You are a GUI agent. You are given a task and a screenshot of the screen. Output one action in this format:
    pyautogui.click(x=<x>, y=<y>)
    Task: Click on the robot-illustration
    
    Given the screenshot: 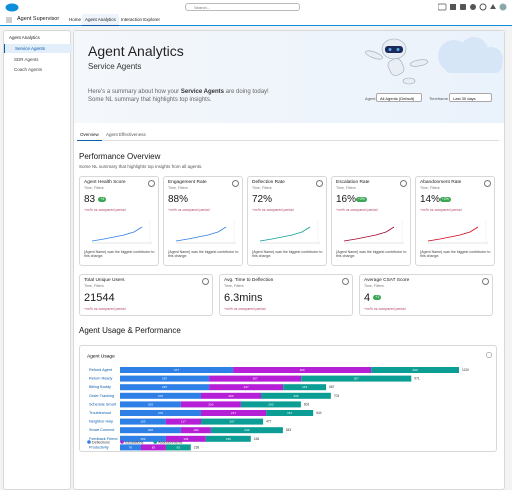 What is the action you would take?
    pyautogui.click(x=434, y=61)
    